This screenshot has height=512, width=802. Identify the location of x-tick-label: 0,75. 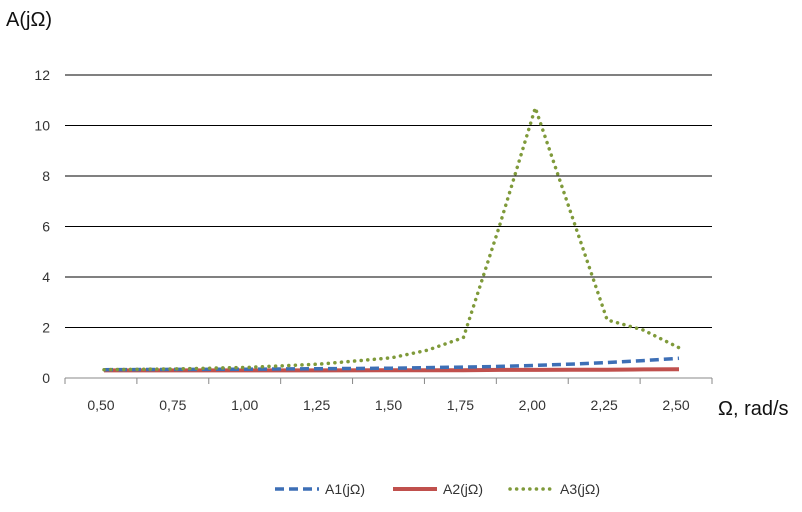
(172, 405).